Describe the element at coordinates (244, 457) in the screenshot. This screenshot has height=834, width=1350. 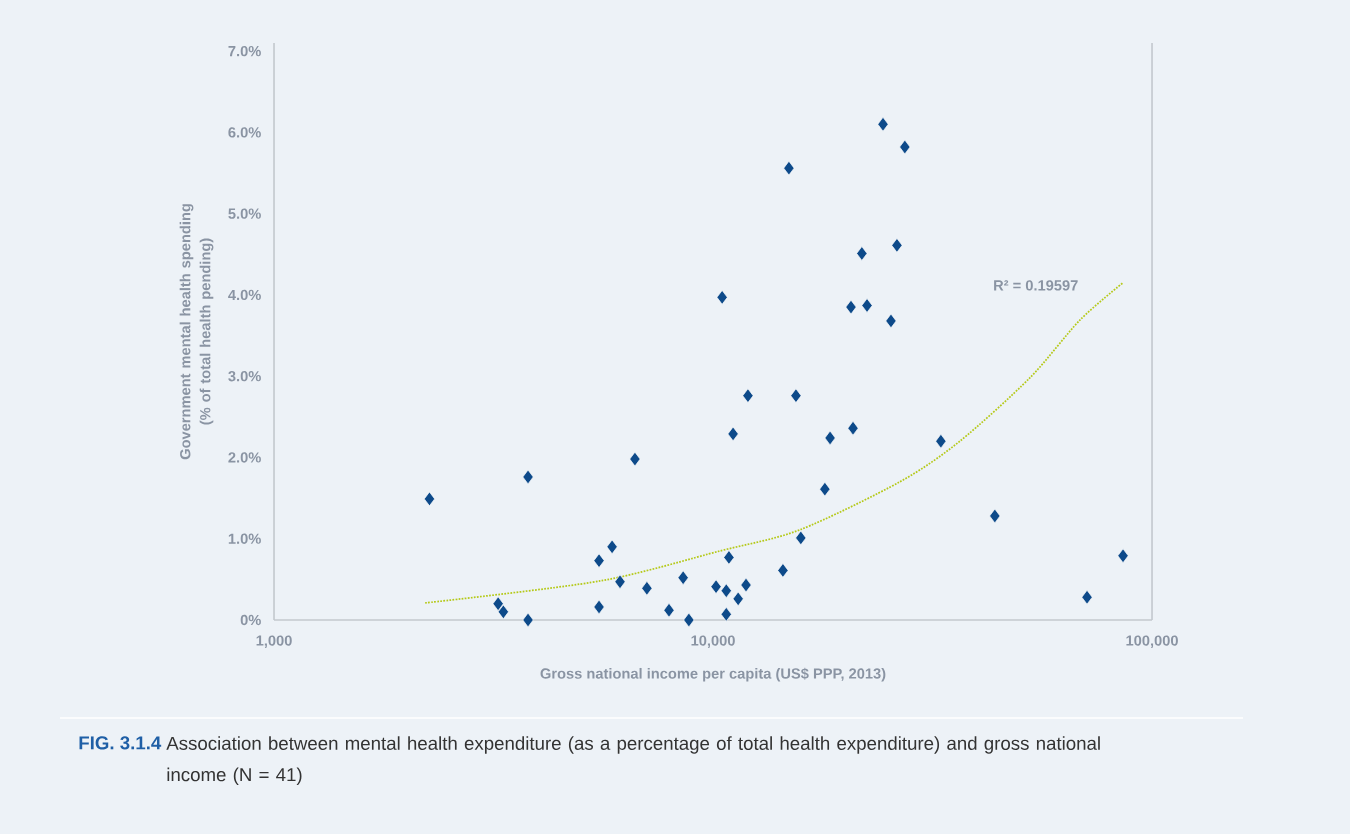
I see `y-tick-label: 2.0%` at that location.